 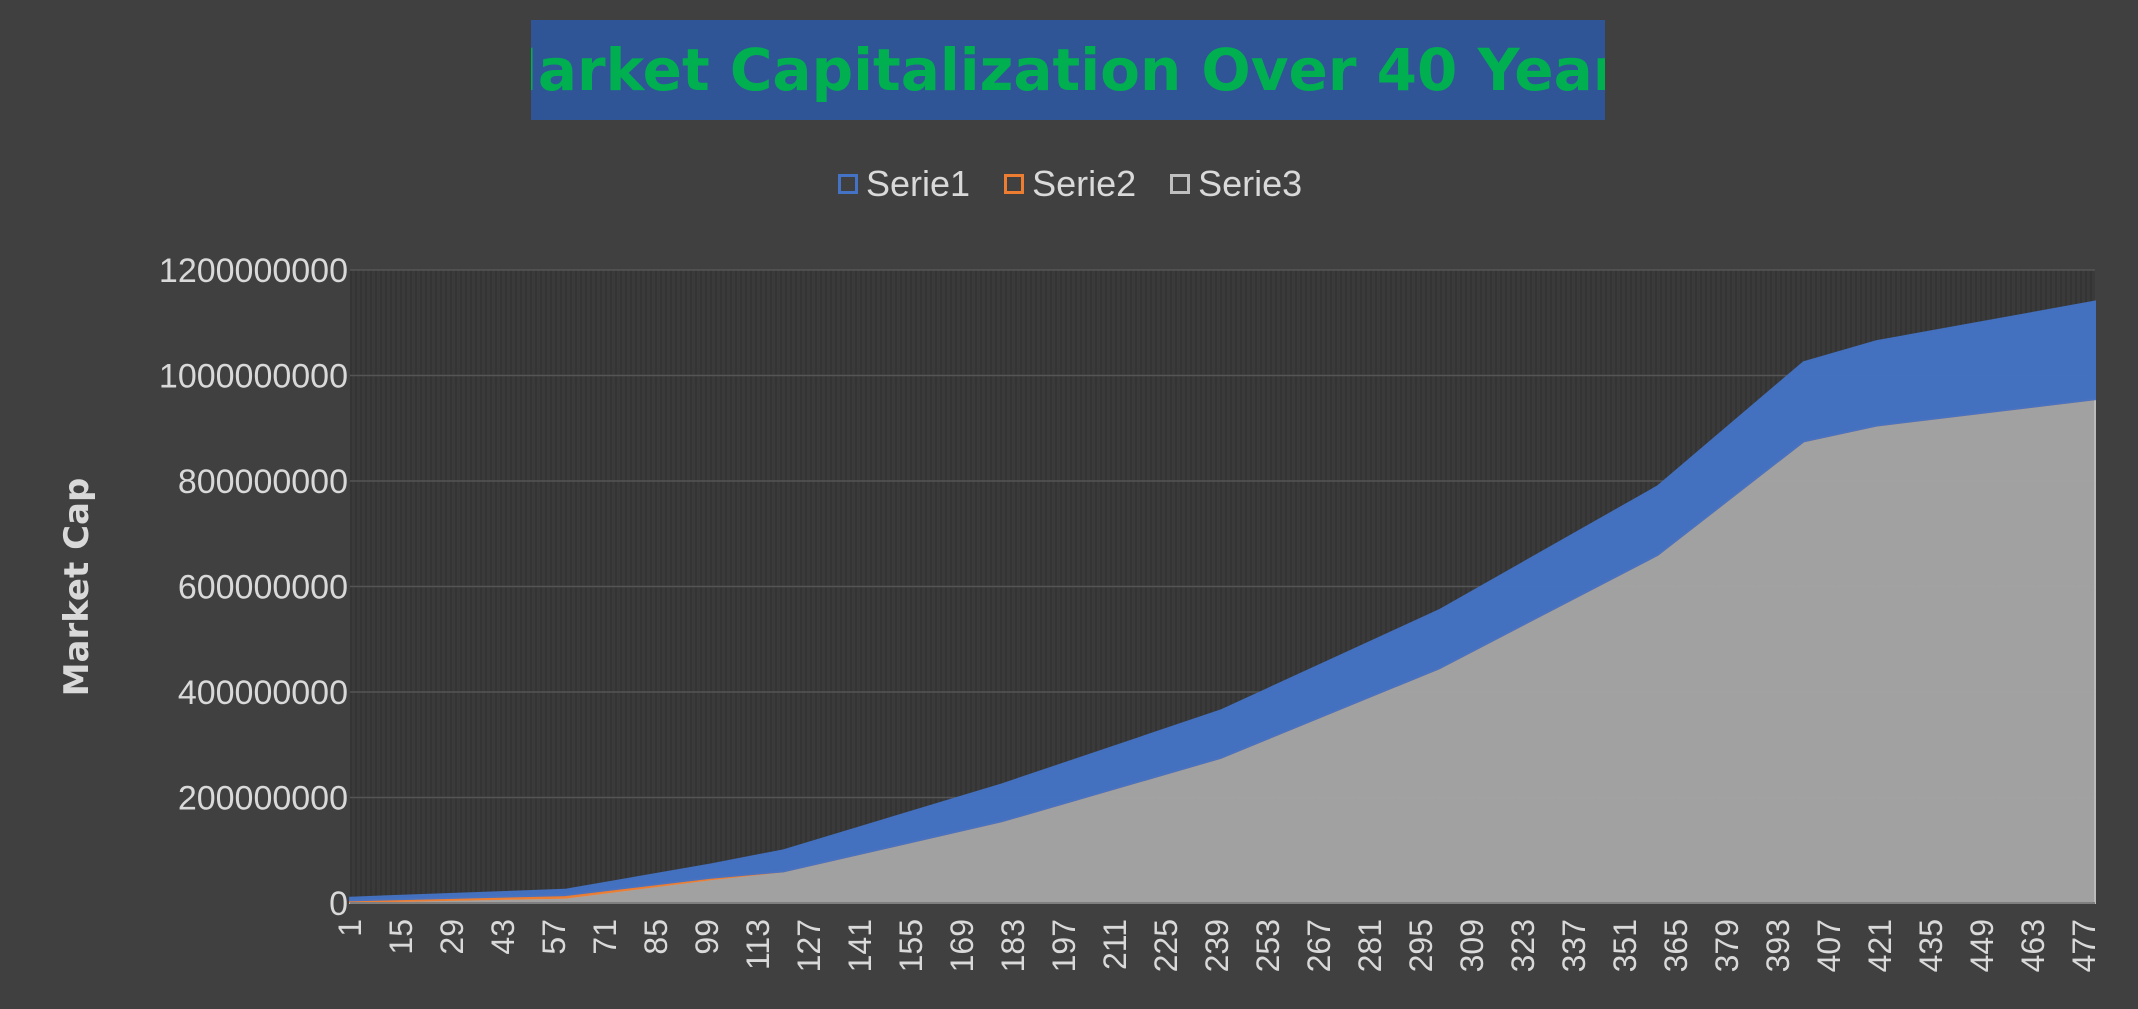 What do you see at coordinates (656, 937) in the screenshot?
I see `x-tick-label: 85` at bounding box center [656, 937].